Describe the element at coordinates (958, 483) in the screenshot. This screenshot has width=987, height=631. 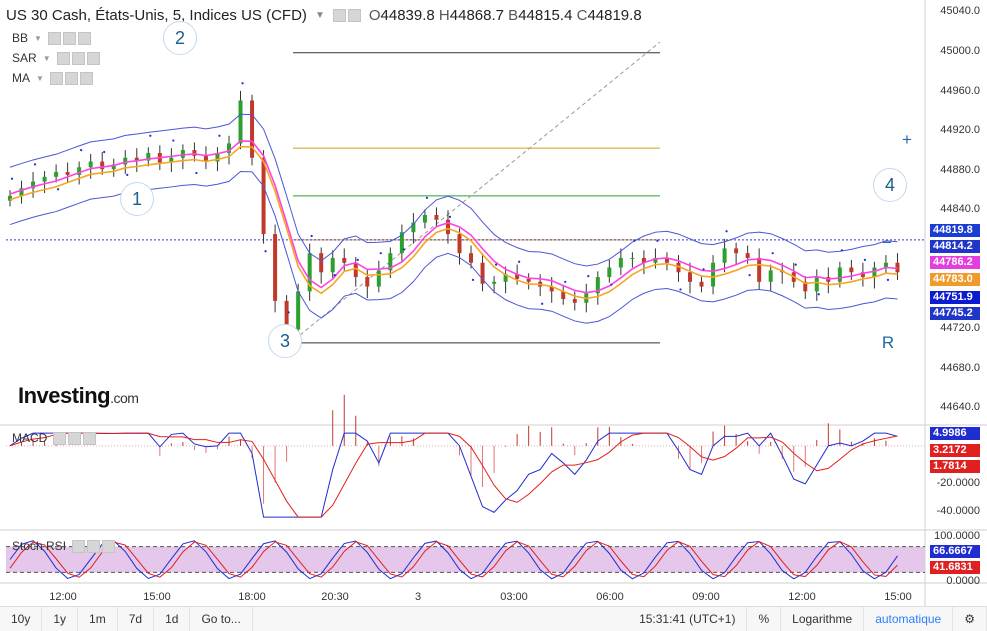
I see `macd-tick: -20.0000` at that location.